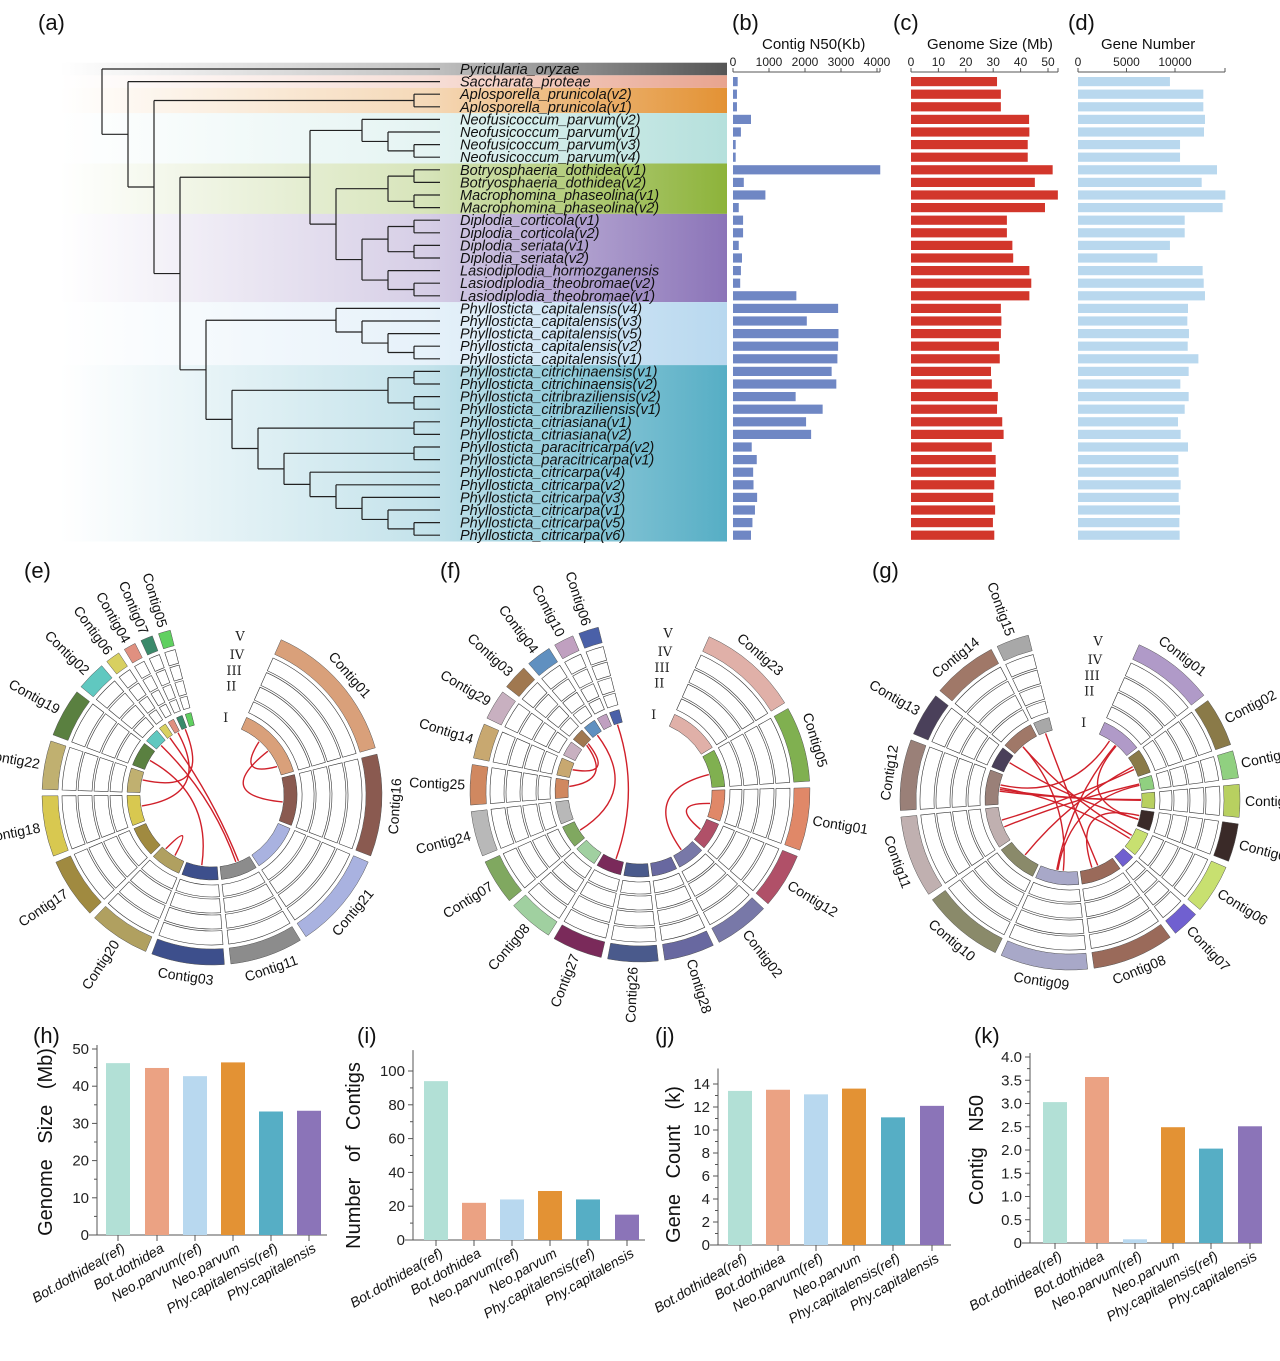 The width and height of the screenshot is (1280, 1361). Describe the element at coordinates (524, 246) in the screenshot. I see `species-label: Diplodia_seriata(v1)` at that location.